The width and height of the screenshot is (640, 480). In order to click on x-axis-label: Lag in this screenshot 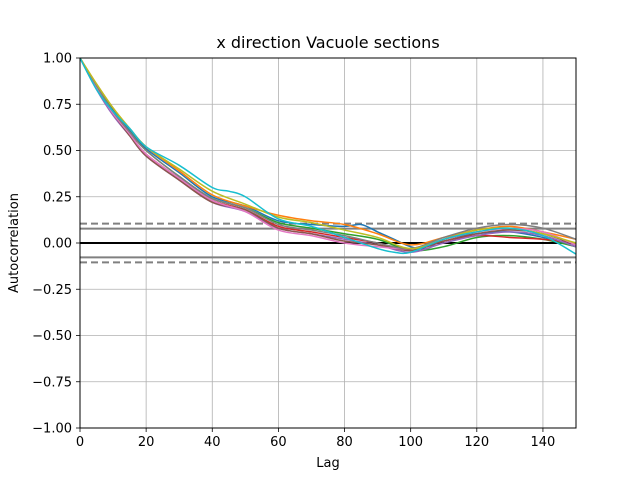, I will do `click(327, 463)`.